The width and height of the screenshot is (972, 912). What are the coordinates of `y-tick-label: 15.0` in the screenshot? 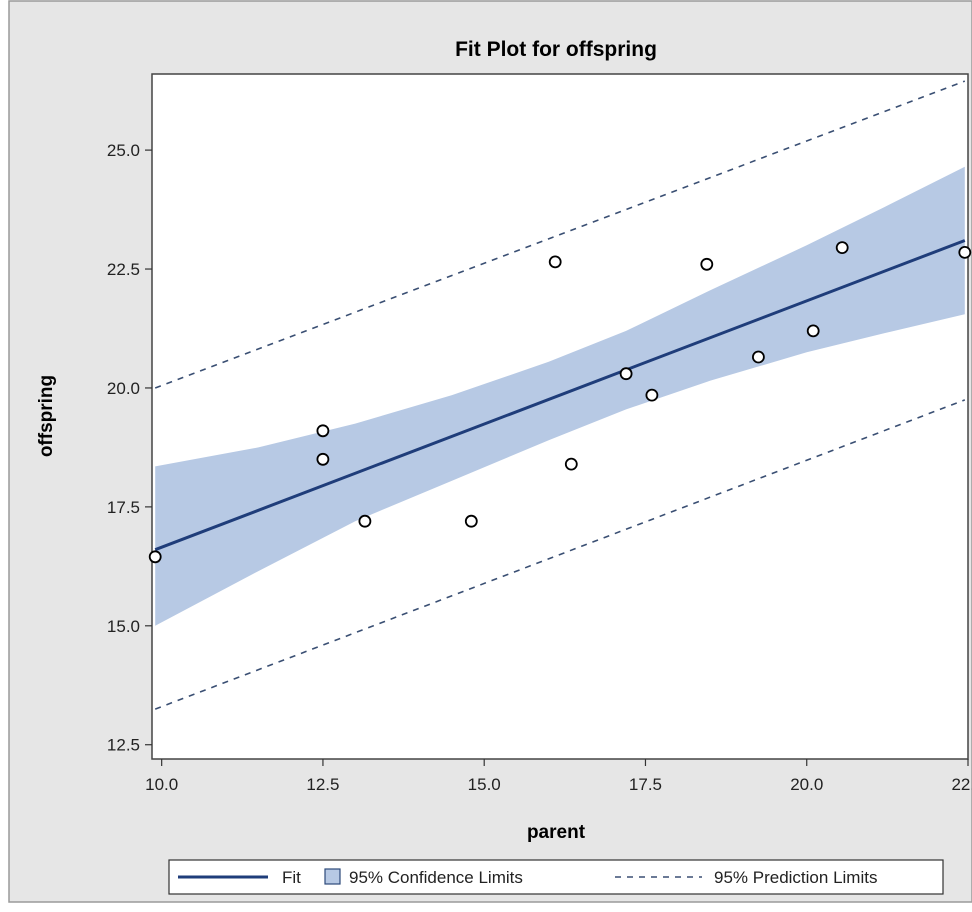 It's located at (123, 626).